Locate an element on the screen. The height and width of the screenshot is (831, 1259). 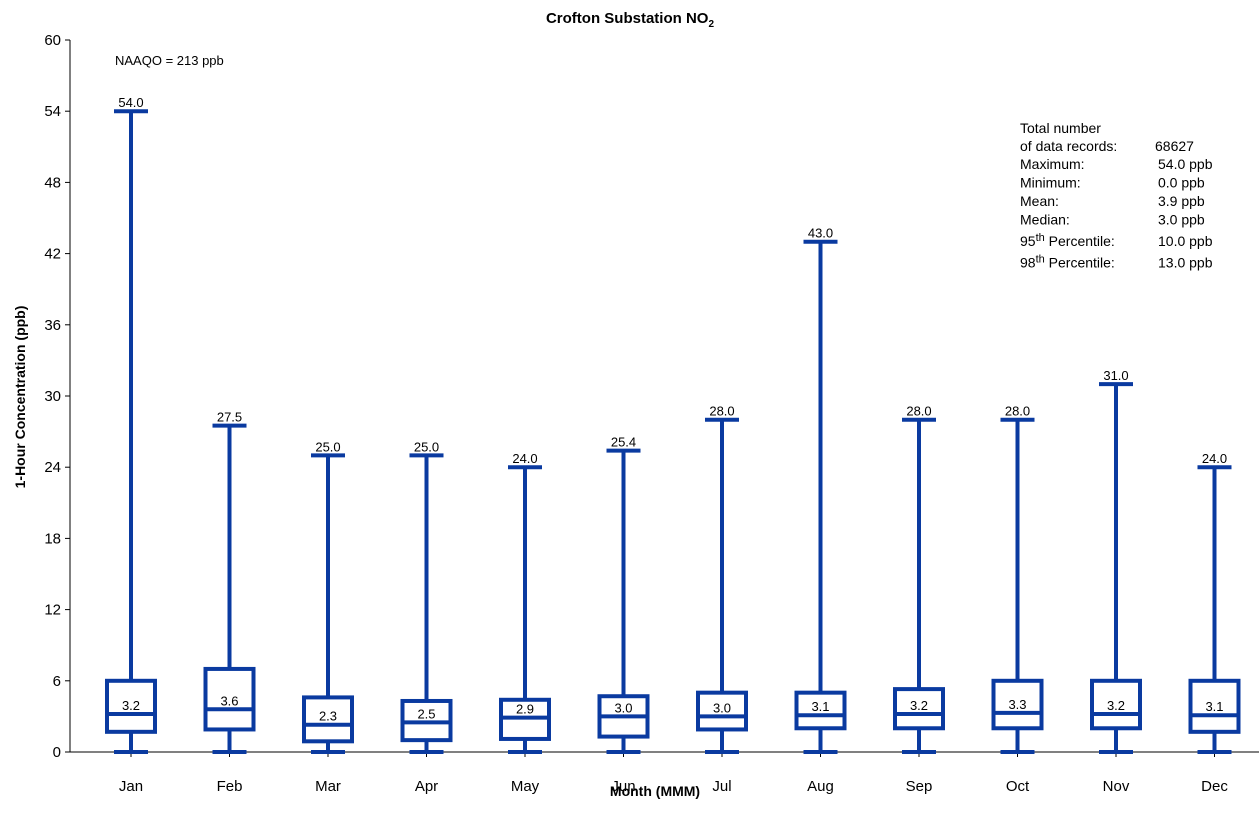
stats-row-value: 10.0 ppb is located at coordinates (1185, 241).